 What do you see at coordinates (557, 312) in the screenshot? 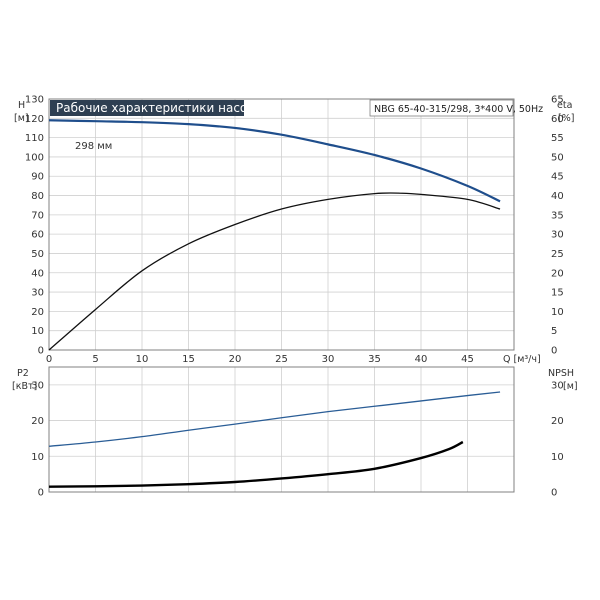
I see `eta-tick-label: 10` at bounding box center [557, 312].